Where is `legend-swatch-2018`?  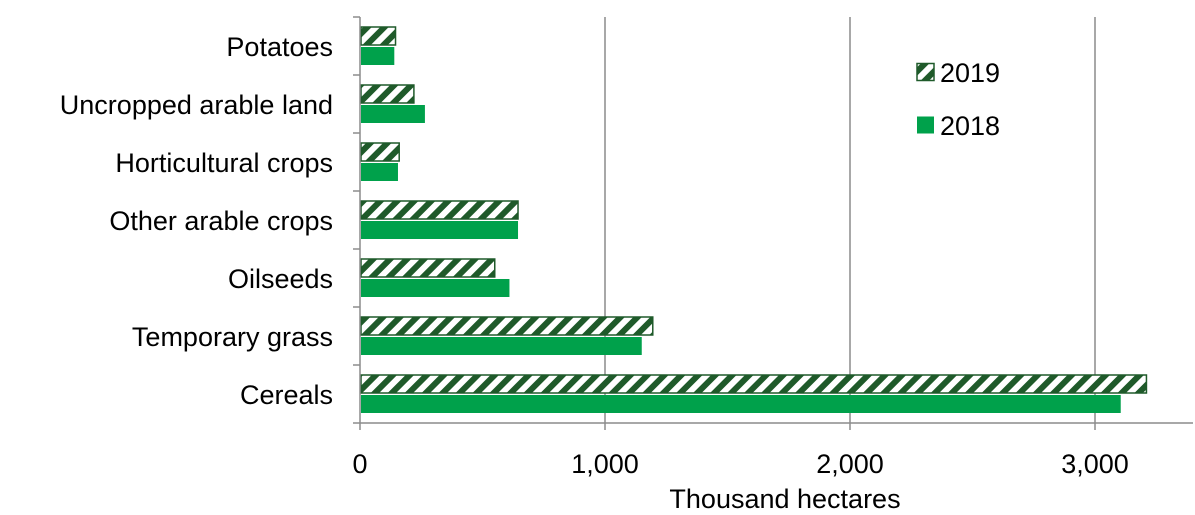
legend-swatch-2018 is located at coordinates (925, 125).